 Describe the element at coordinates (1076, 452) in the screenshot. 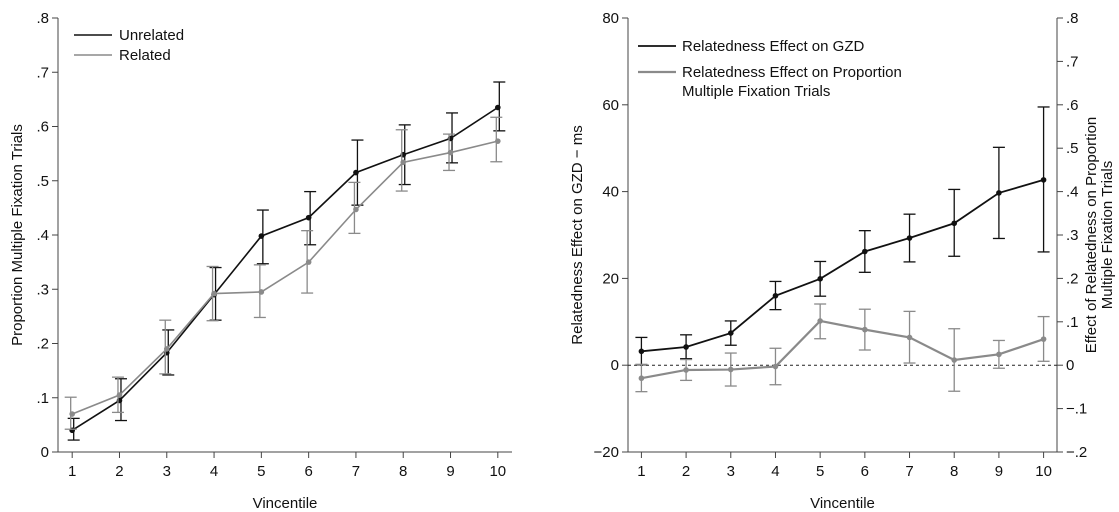

I see `right-chart-right-tick-label: −.2` at that location.